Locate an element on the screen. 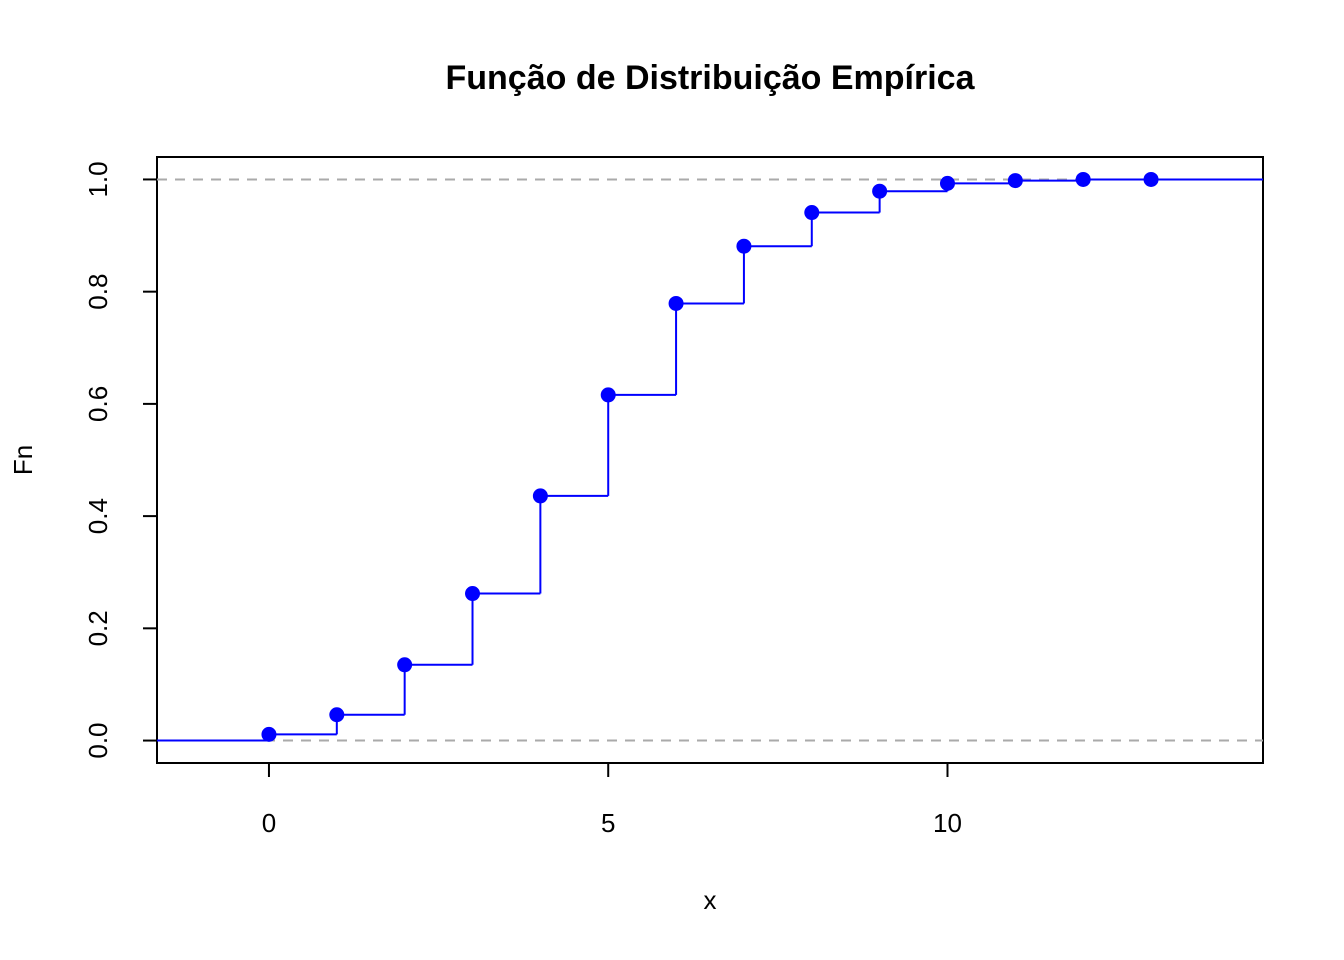 This screenshot has height=960, width=1344. y-tick-label: 0.6 is located at coordinates (98, 404).